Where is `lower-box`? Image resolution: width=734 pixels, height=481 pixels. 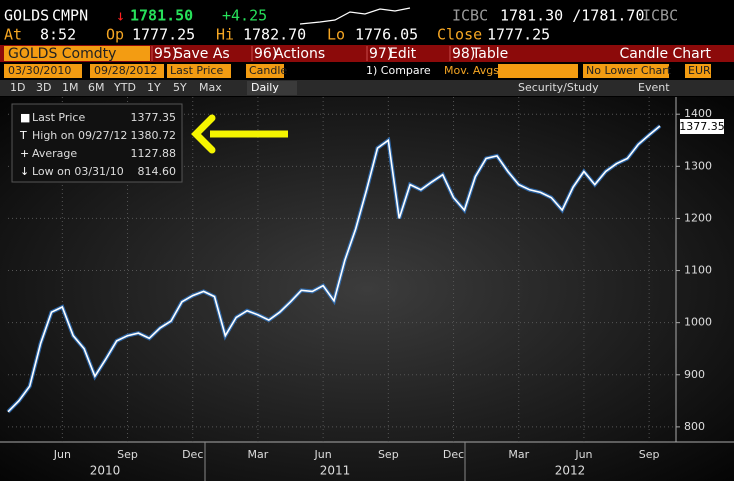 lower-box is located at coordinates (626, 71).